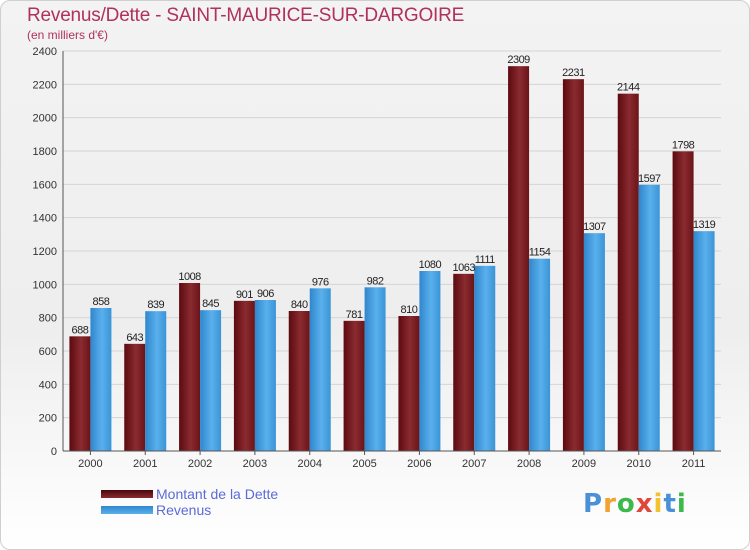  Describe the element at coordinates (100, 302) in the screenshot. I see `value-label-revenus: 858` at that location.